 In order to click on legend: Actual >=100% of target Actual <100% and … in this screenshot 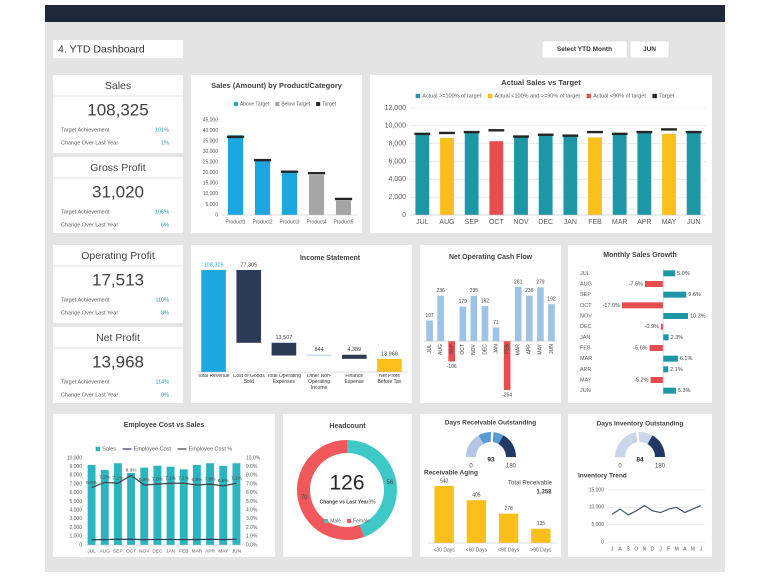, I will do `click(545, 96)`.